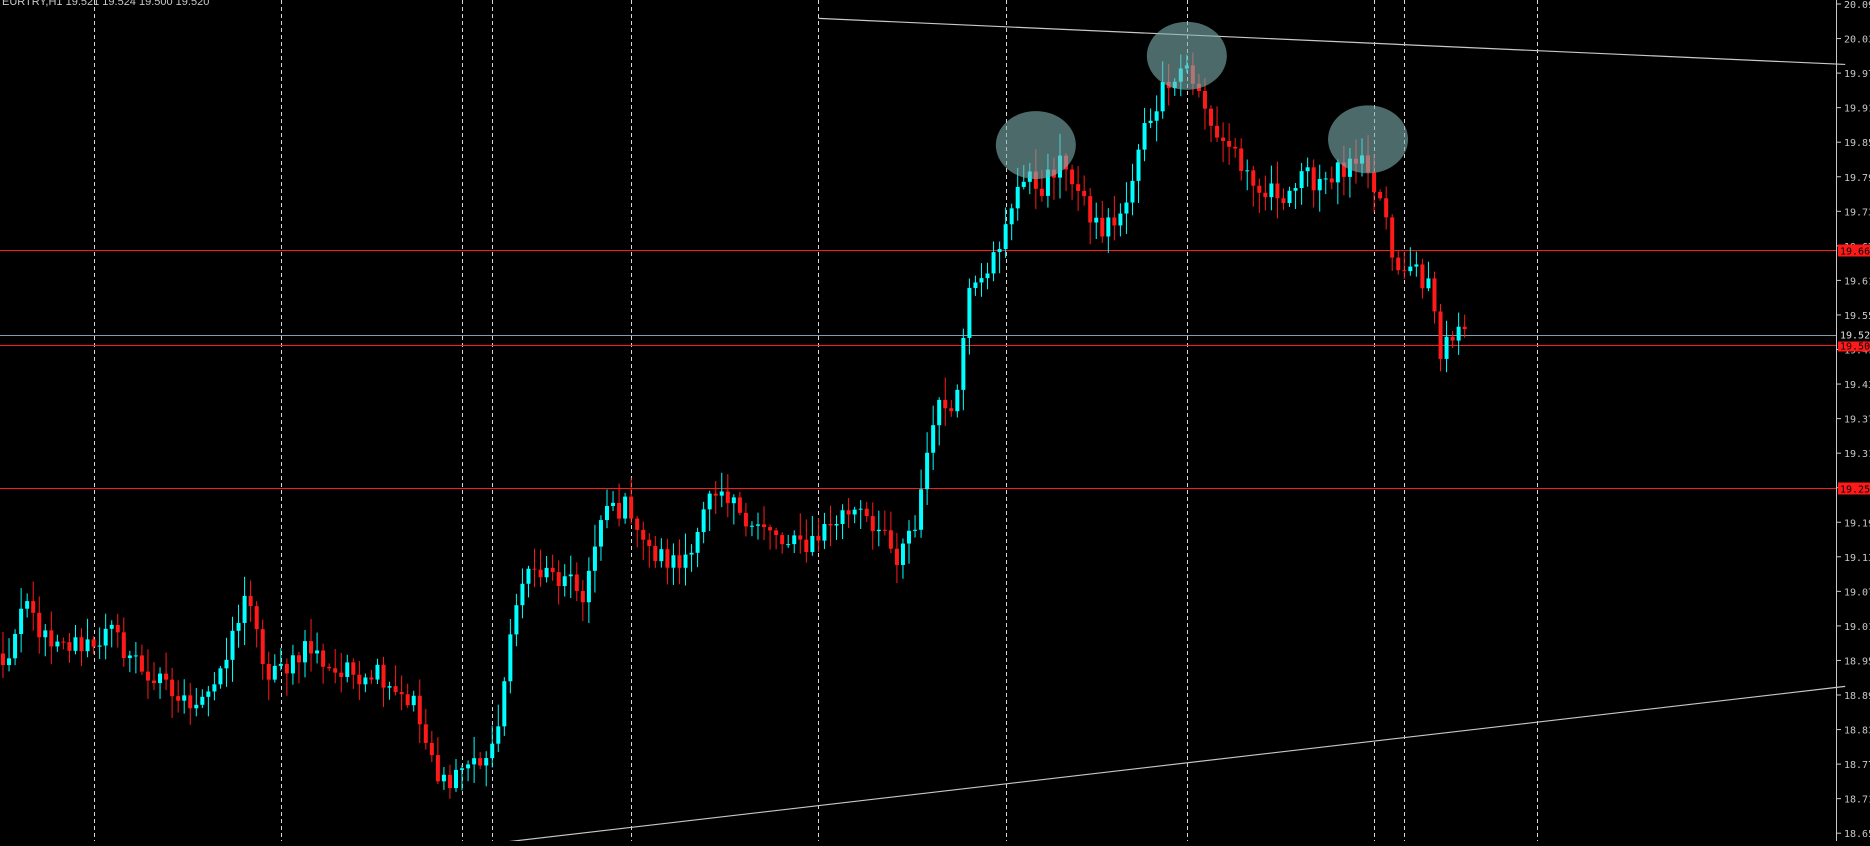 The width and height of the screenshot is (1870, 846). Describe the element at coordinates (105, 4) in the screenshot. I see `symbol-info: EURTRY,H1 19.521 19.524 19.500 19.520` at that location.